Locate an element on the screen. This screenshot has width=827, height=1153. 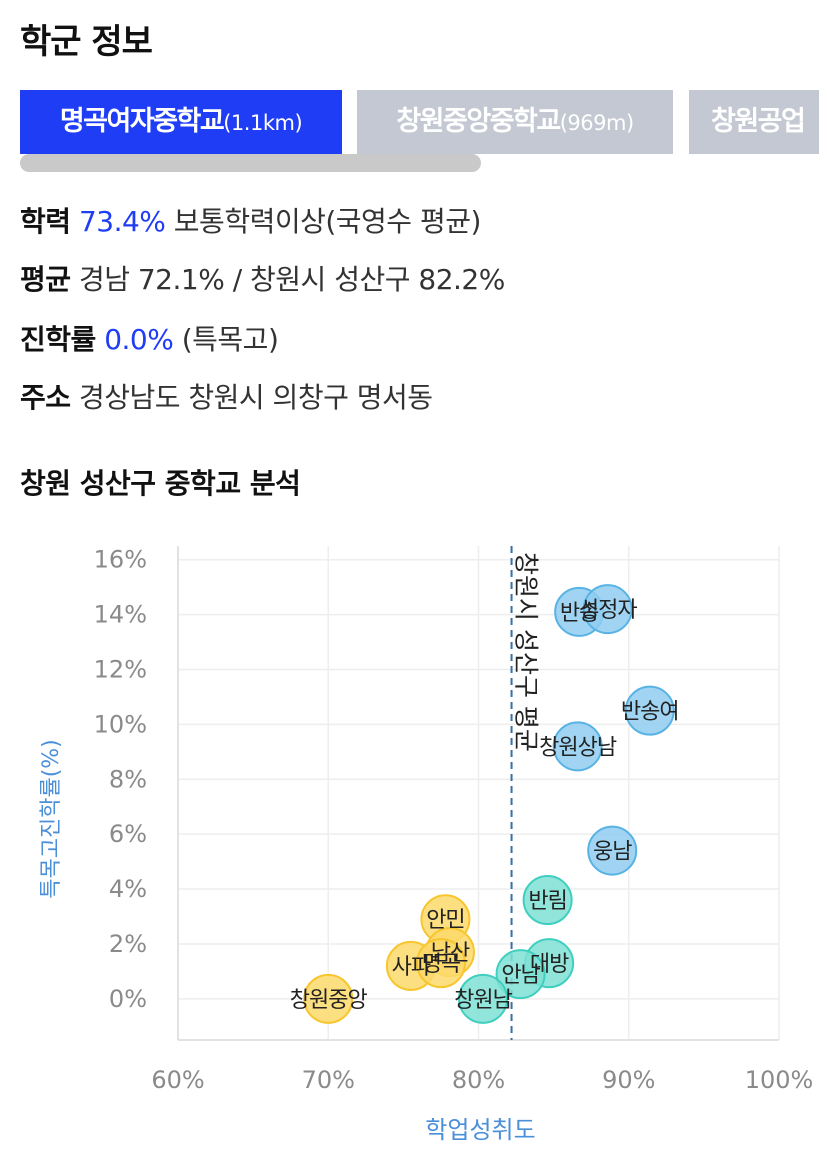
info-average-text: 경남 72.1% / 창원시 성산구 82.2% is located at coordinates (291, 279).